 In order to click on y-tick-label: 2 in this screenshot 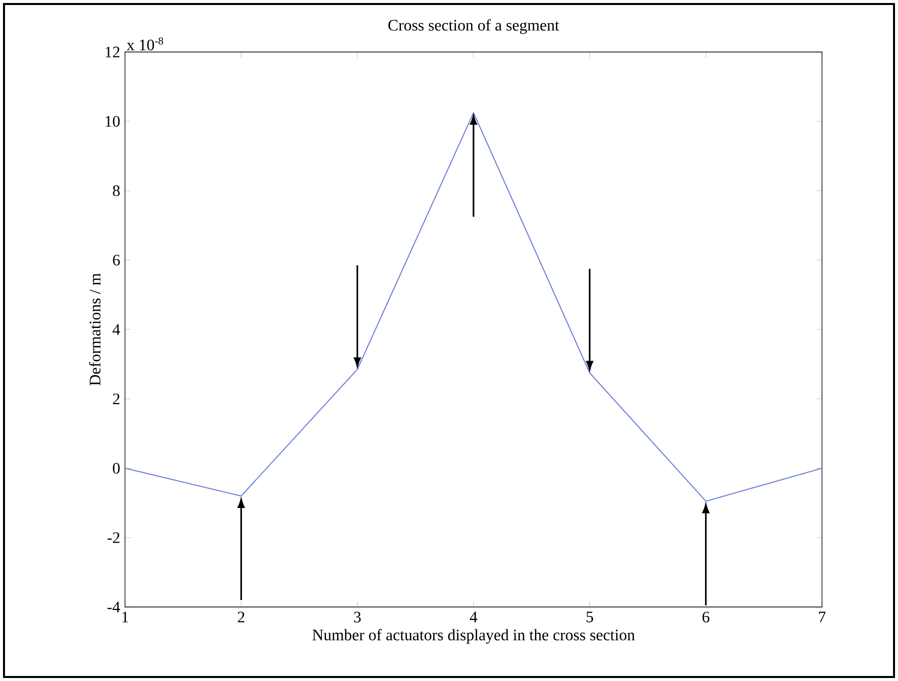, I will do `click(116, 399)`.